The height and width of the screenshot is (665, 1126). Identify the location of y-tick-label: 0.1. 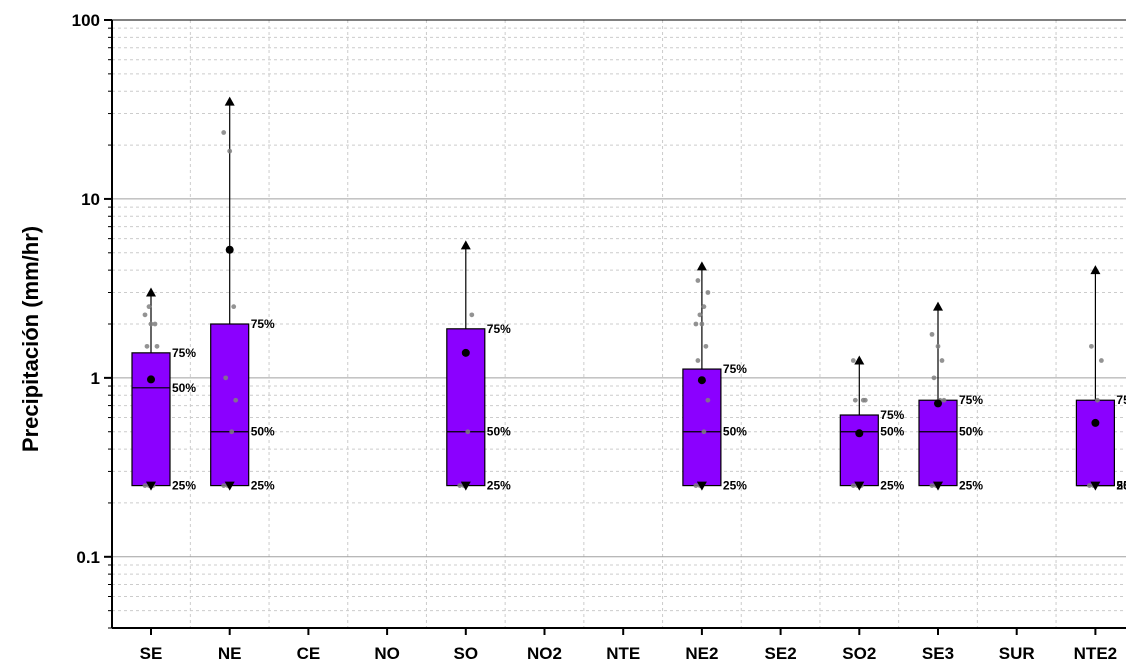
(88, 557).